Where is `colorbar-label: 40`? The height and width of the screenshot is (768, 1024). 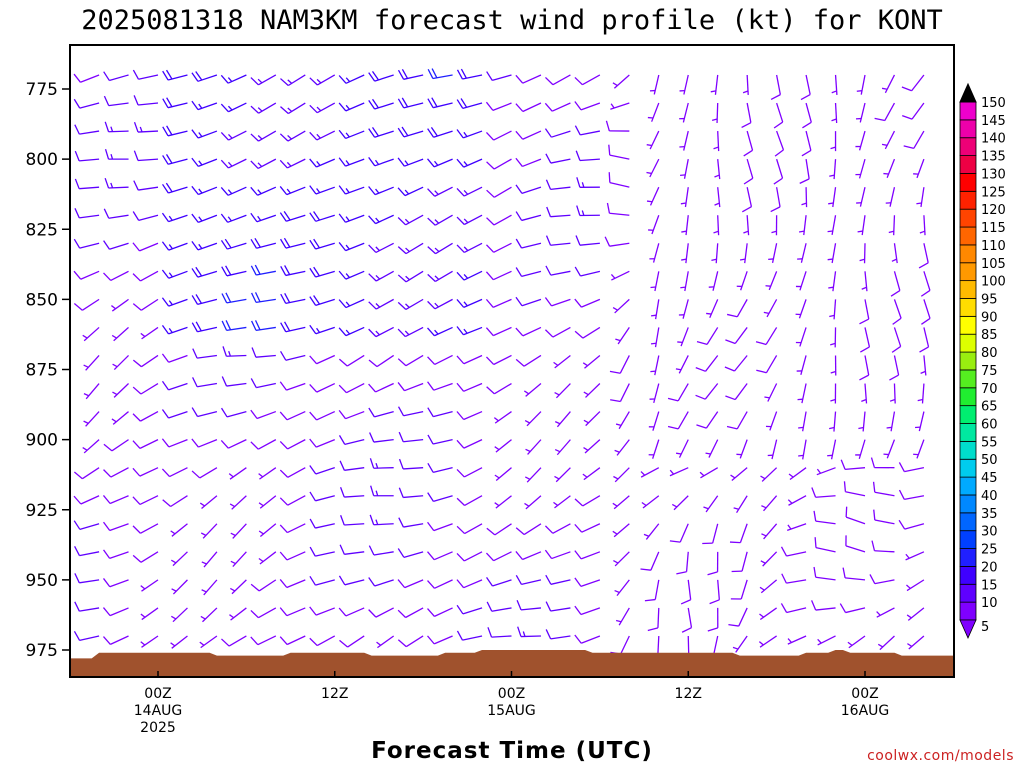 colorbar-label: 40 is located at coordinates (989, 496).